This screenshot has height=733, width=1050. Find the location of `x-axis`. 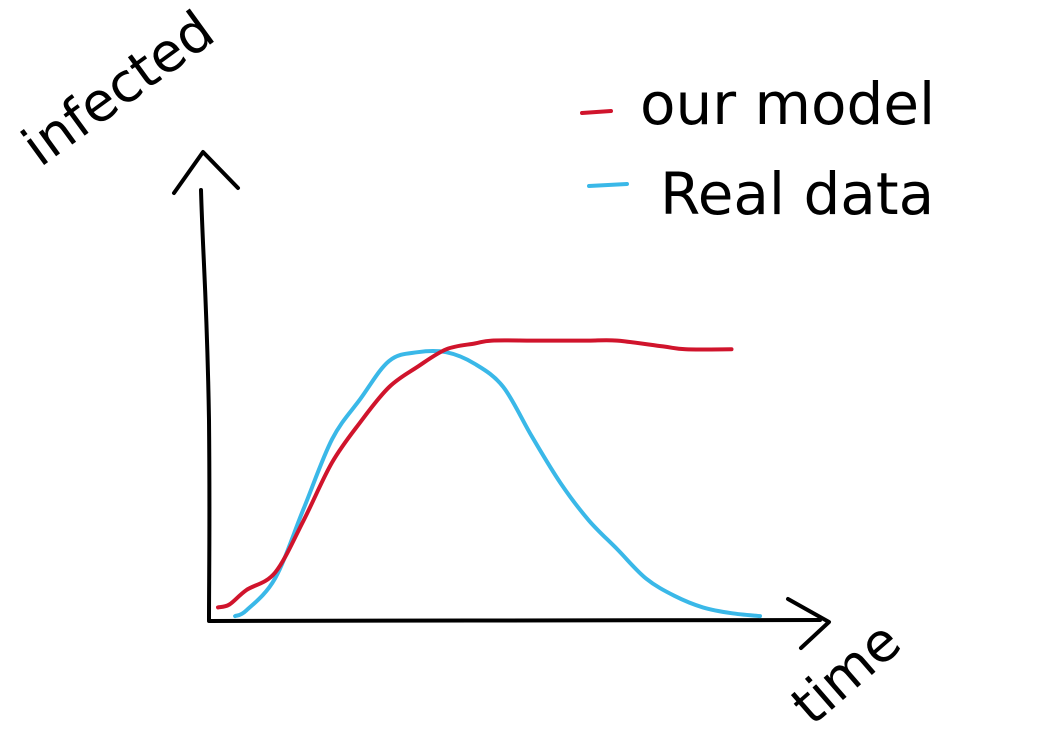

x-axis is located at coordinates (514, 620).